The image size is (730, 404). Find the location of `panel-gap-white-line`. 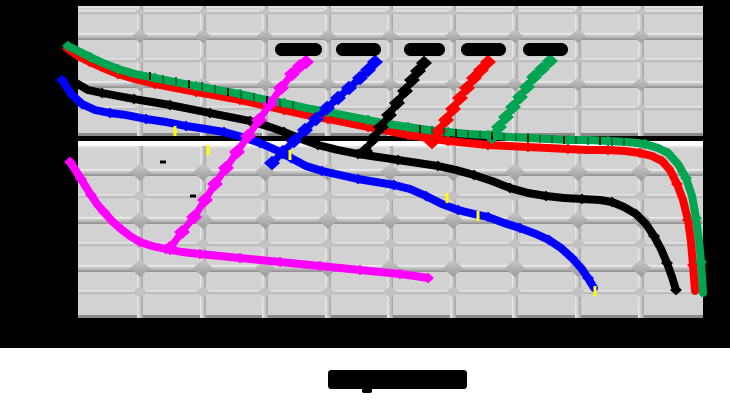

panel-gap-white-line is located at coordinates (390, 143).